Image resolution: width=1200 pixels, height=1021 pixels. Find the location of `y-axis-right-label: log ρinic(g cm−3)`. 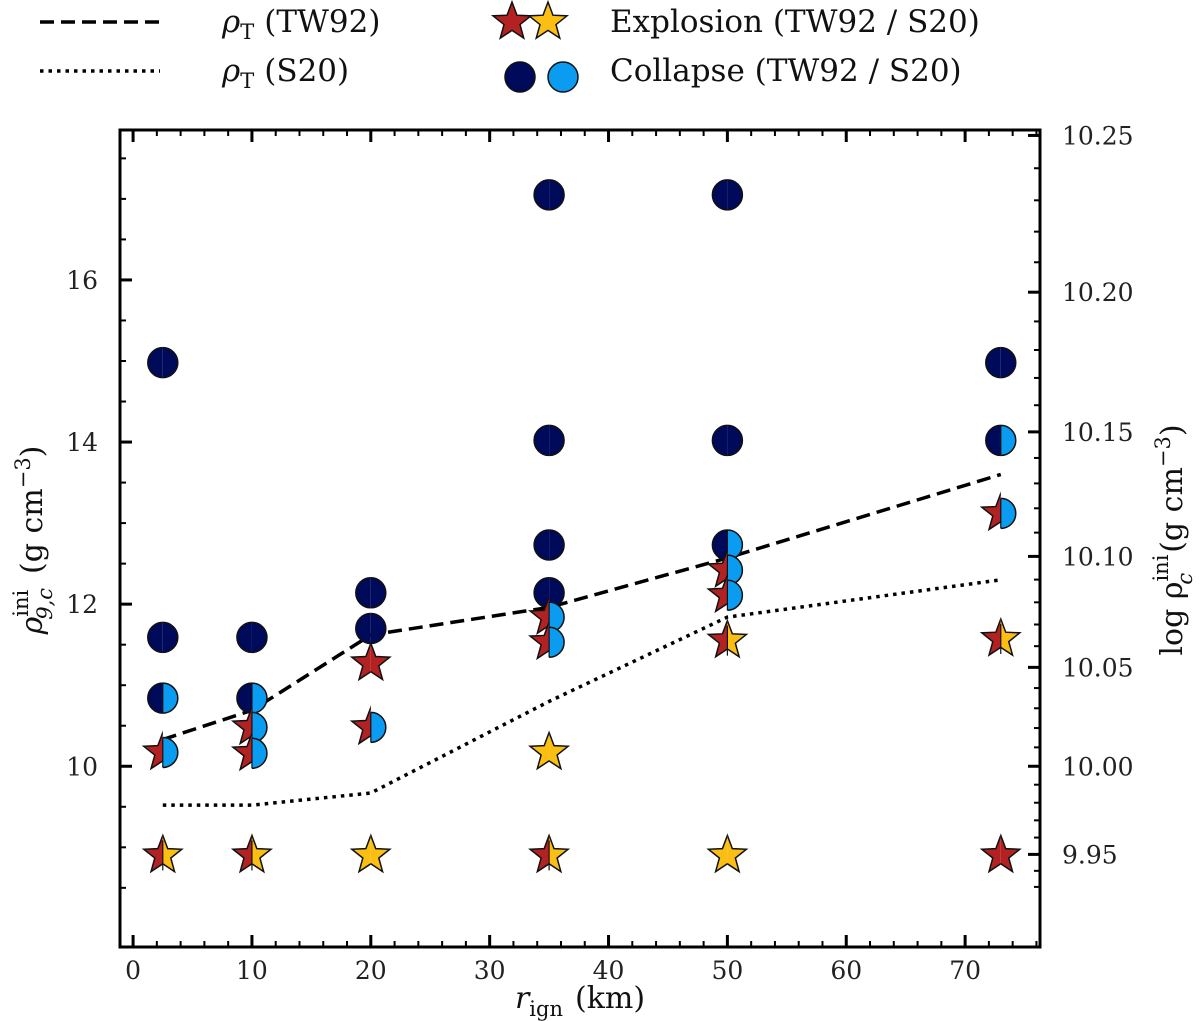

y-axis-right-label: log ρinic(g cm−3) is located at coordinates (1173, 539).